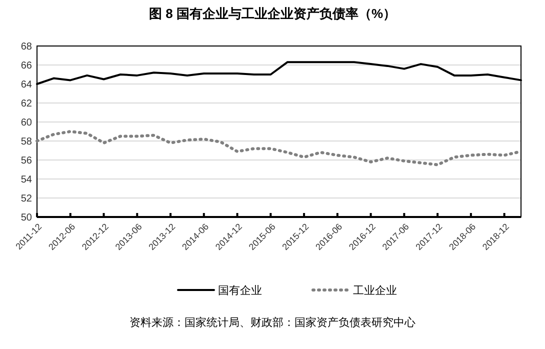 This screenshot has height=349, width=545. I want to click on y-tick-label: 58, so click(26, 142).